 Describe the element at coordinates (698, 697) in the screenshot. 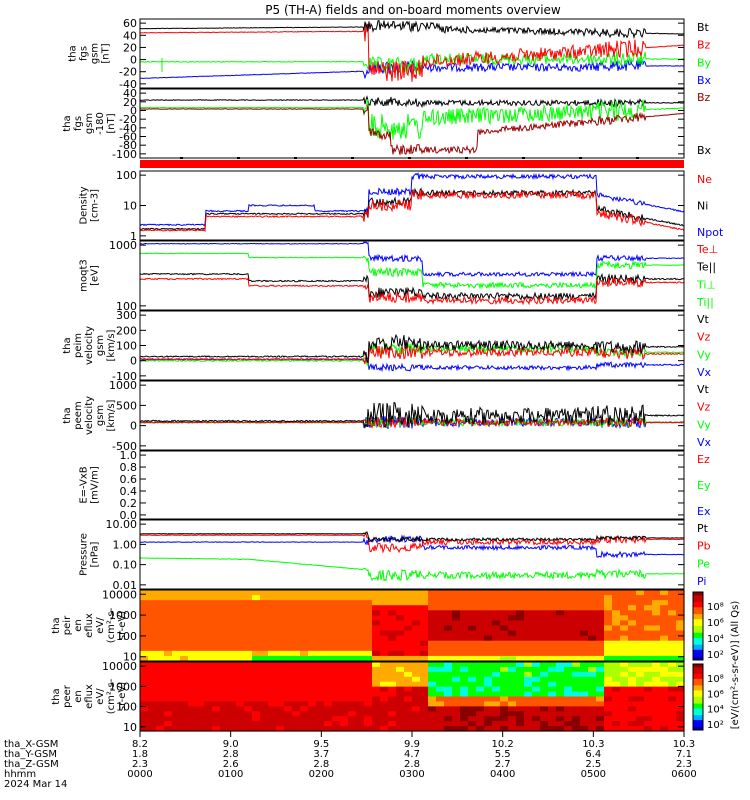

I see `colorbar-frame` at that location.